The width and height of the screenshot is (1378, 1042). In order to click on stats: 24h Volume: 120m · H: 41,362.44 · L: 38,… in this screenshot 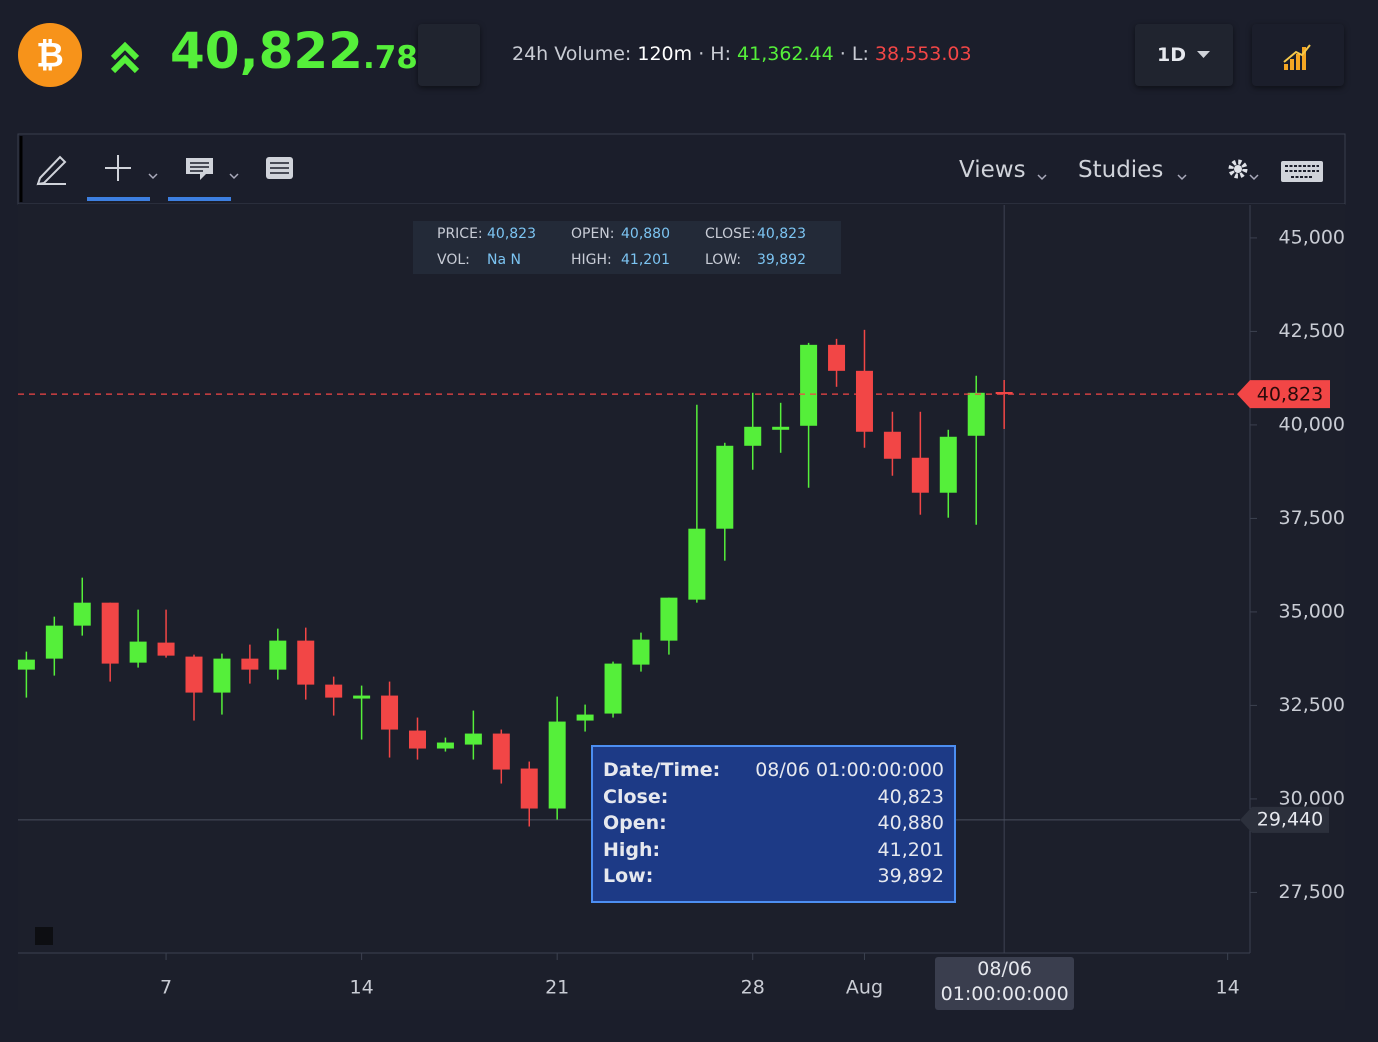, I will do `click(742, 54)`.